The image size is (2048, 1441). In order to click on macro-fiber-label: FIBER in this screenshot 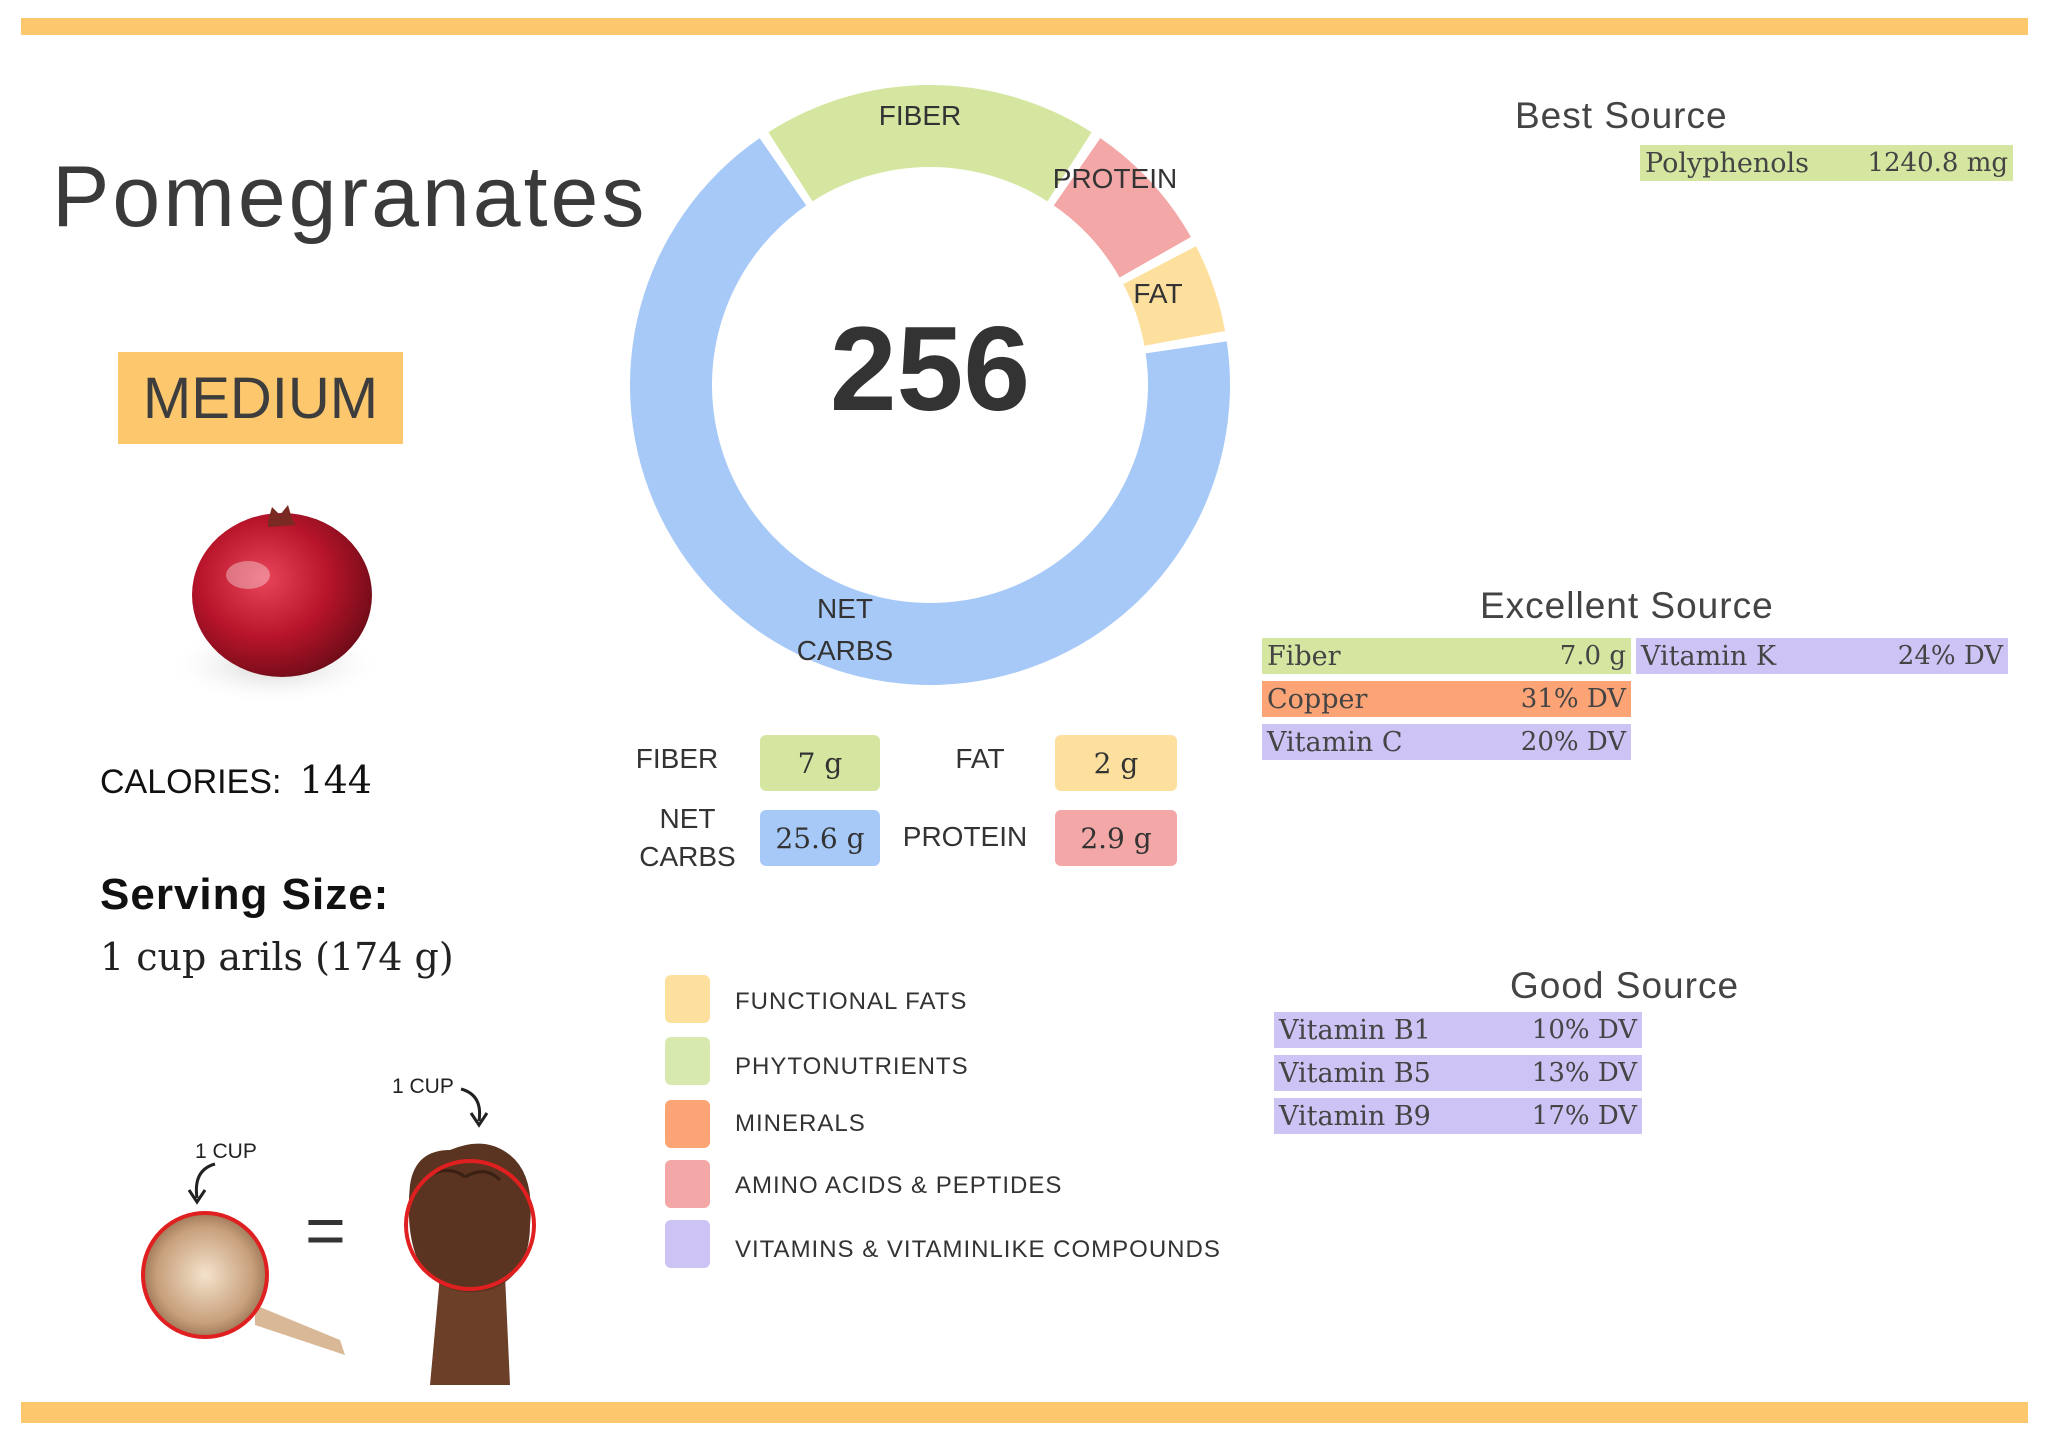, I will do `click(677, 758)`.